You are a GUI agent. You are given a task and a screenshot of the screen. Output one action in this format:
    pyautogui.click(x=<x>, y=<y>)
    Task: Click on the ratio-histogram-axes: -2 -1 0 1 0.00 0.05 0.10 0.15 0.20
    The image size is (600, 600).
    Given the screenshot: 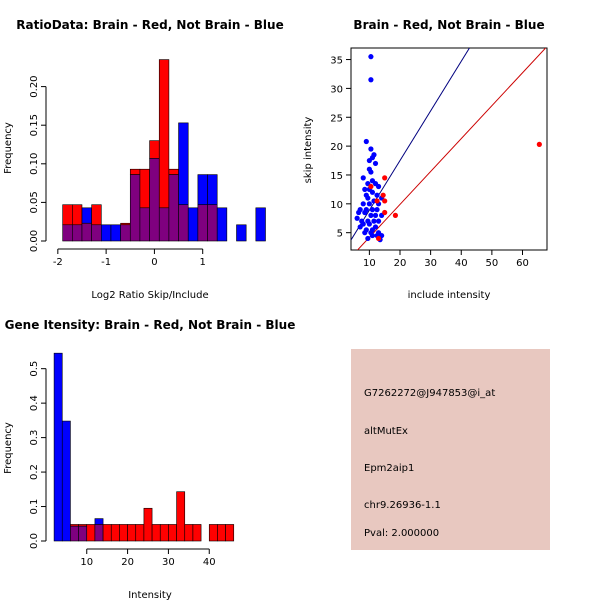 What is the action you would take?
    pyautogui.click(x=117, y=171)
    